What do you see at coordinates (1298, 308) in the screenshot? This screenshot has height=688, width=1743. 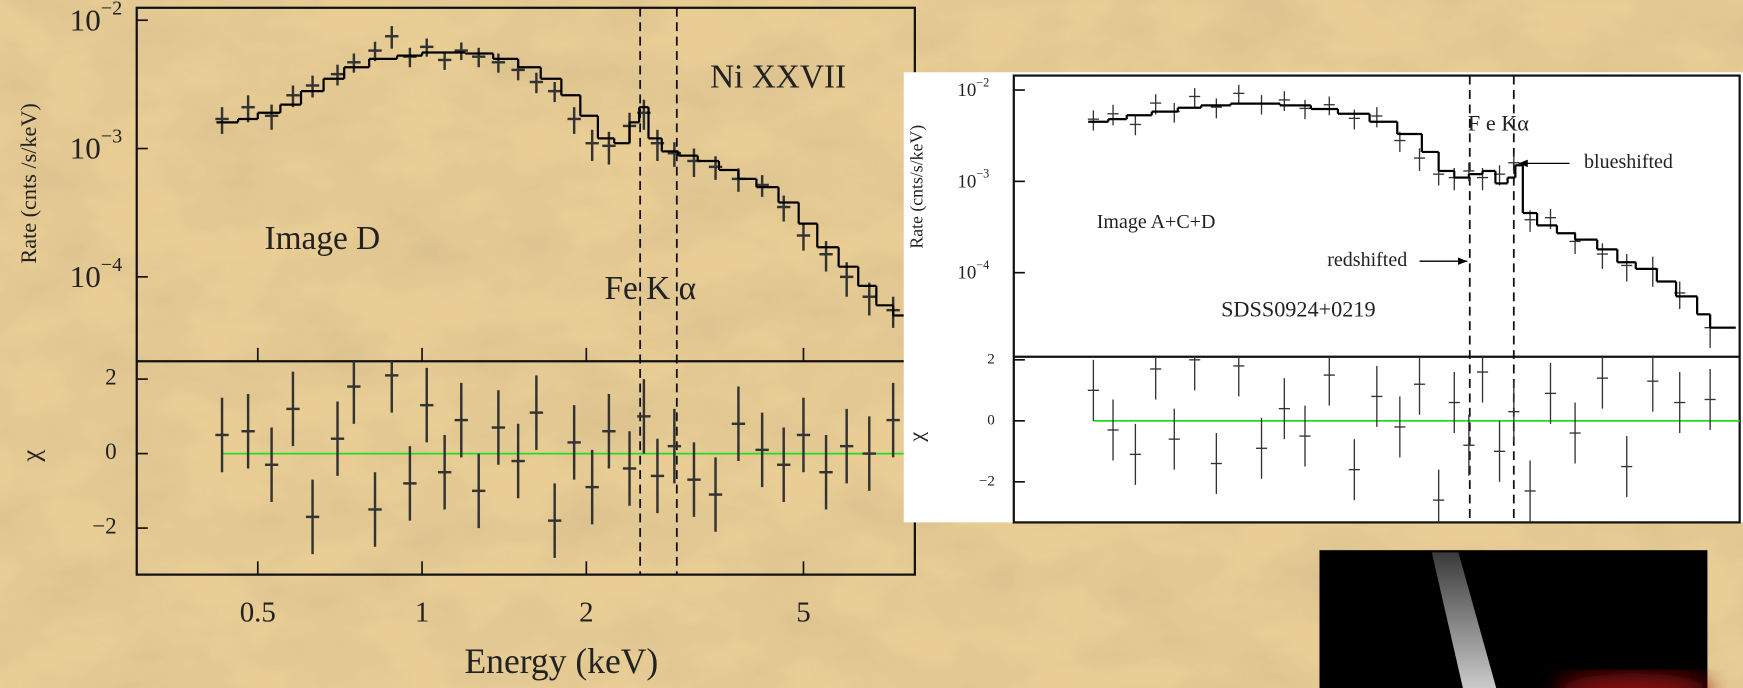 I see `annotation: SDSS0924+0219` at bounding box center [1298, 308].